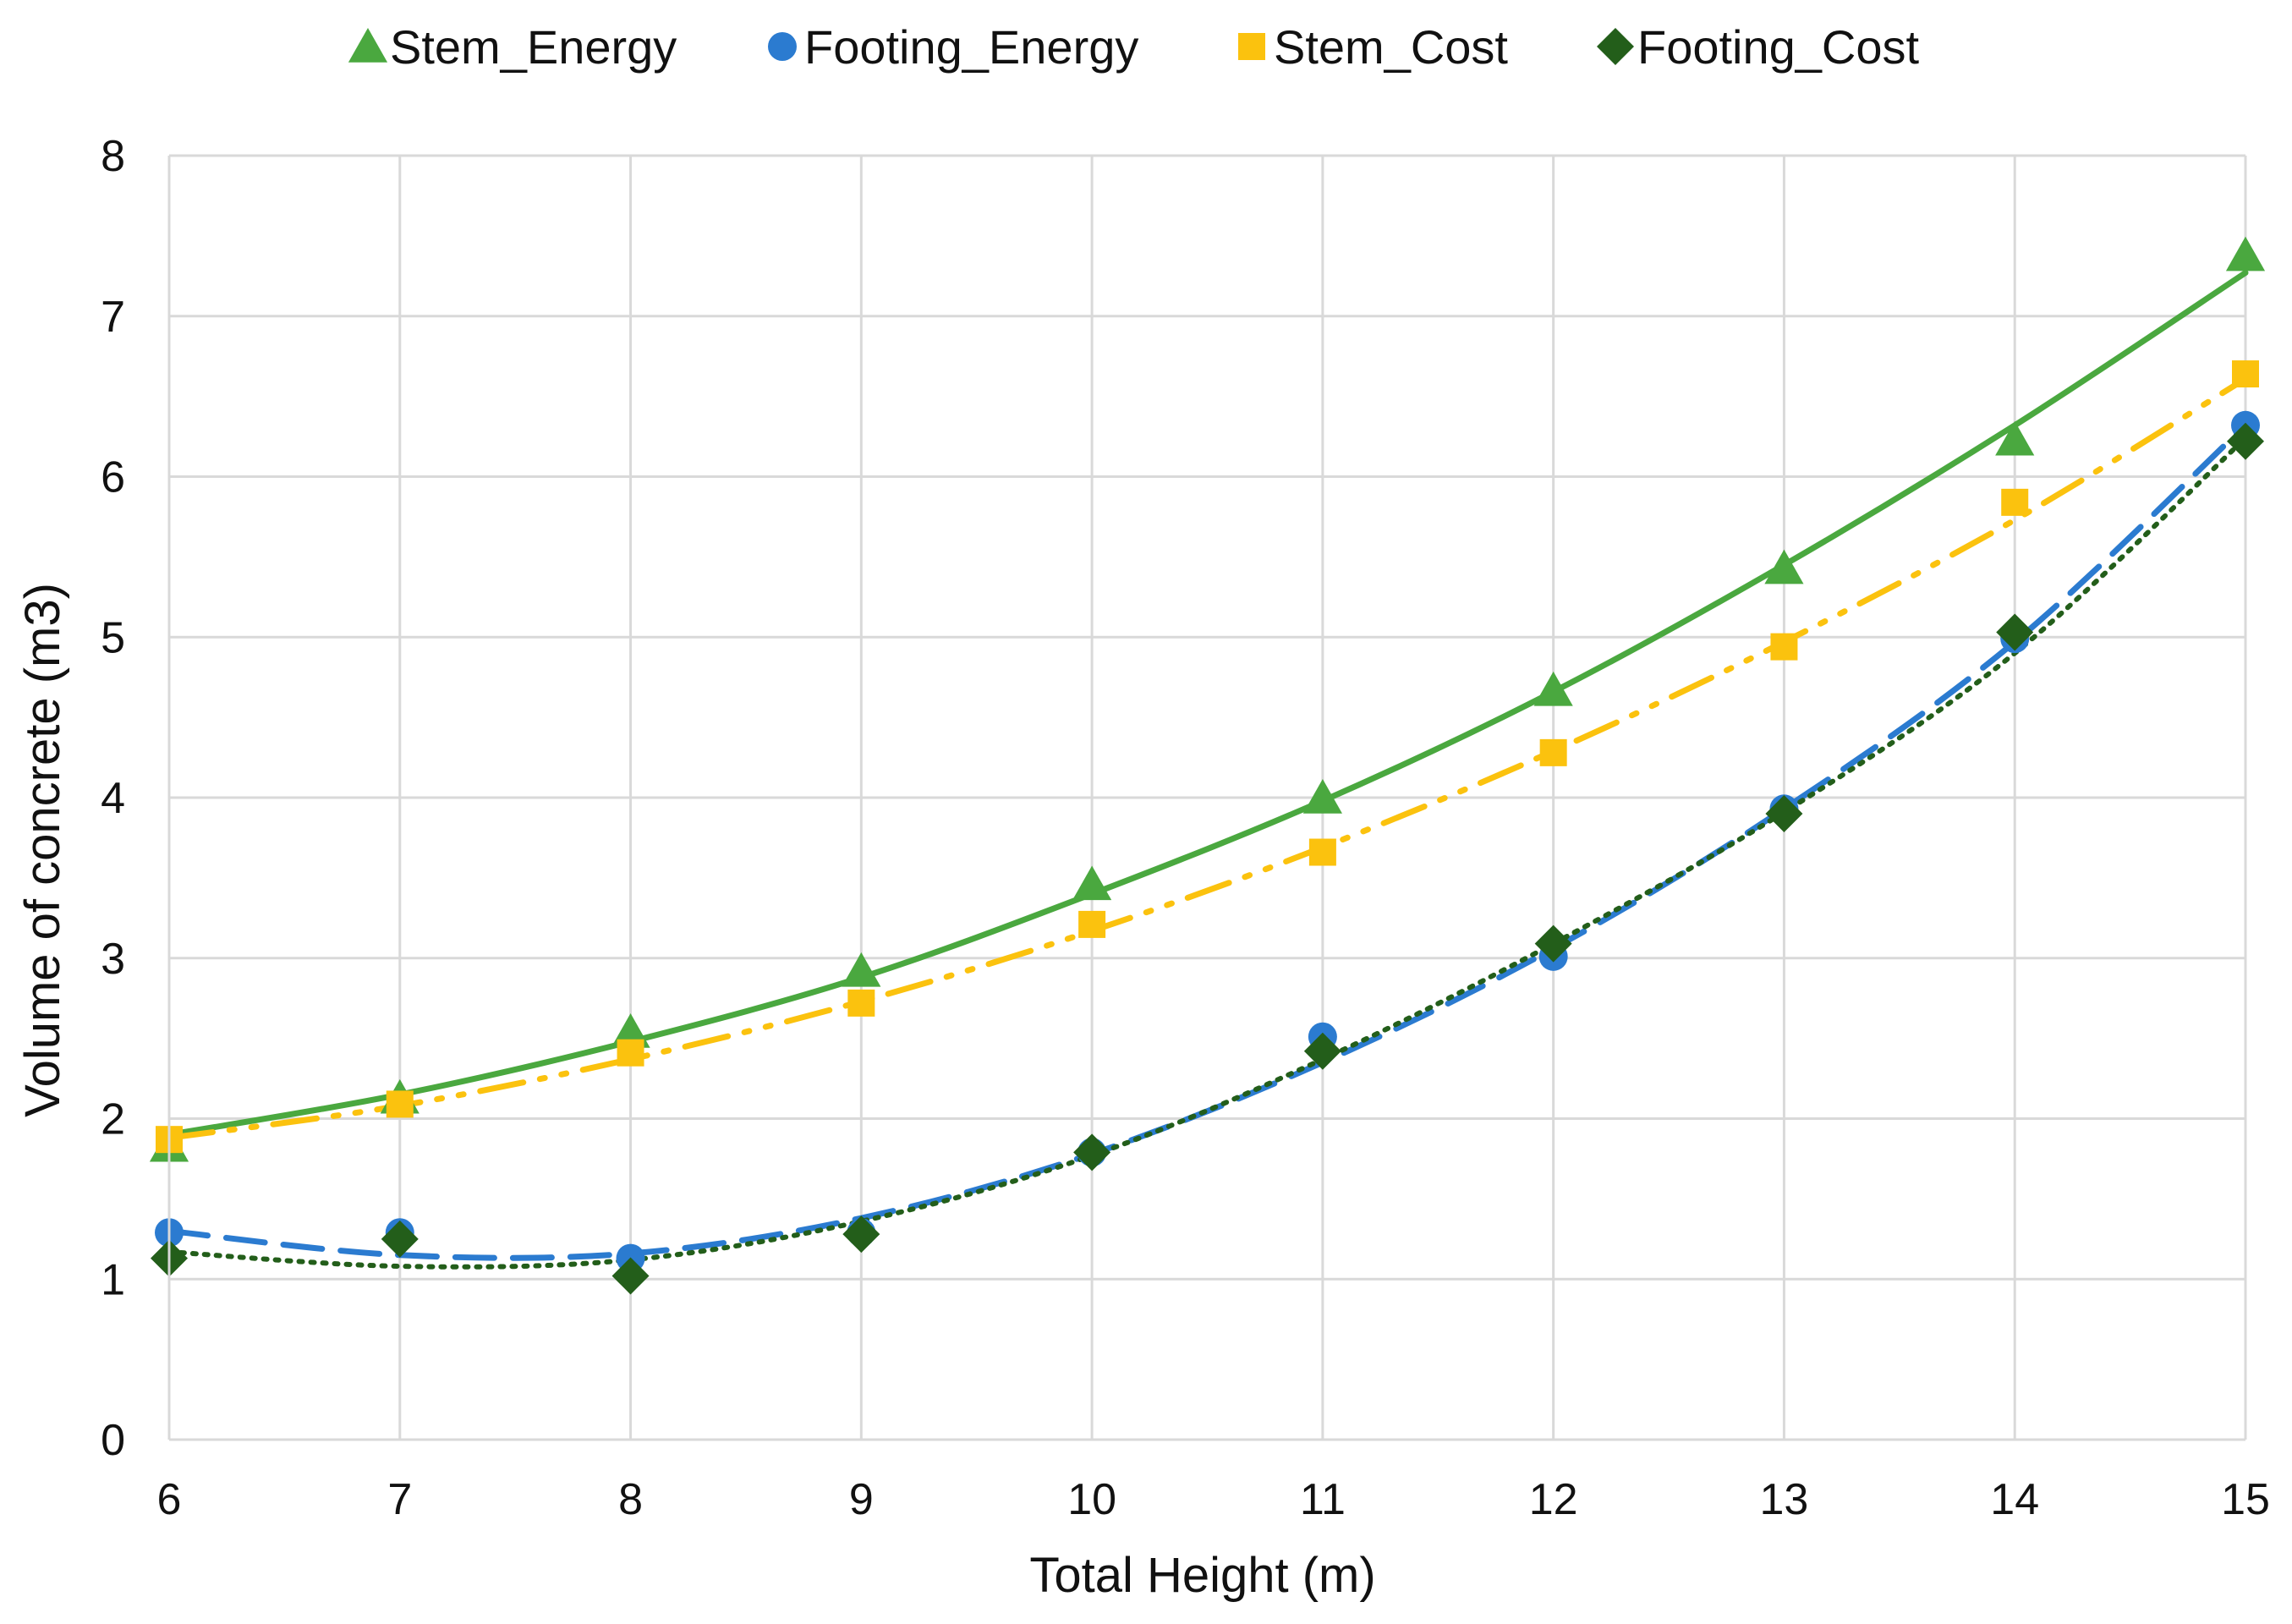  Describe the element at coordinates (368, 45) in the screenshot. I see `legend-marker-stem-energy` at that location.